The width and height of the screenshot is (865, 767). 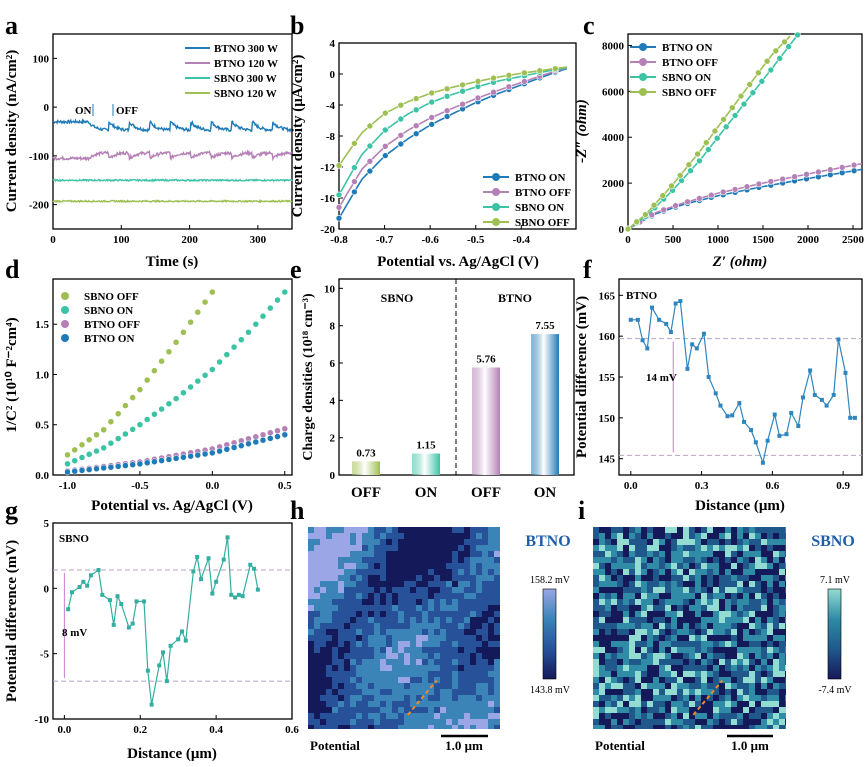 What do you see at coordinates (742, 383) in the screenshot?
I see `profile-line` at bounding box center [742, 383].